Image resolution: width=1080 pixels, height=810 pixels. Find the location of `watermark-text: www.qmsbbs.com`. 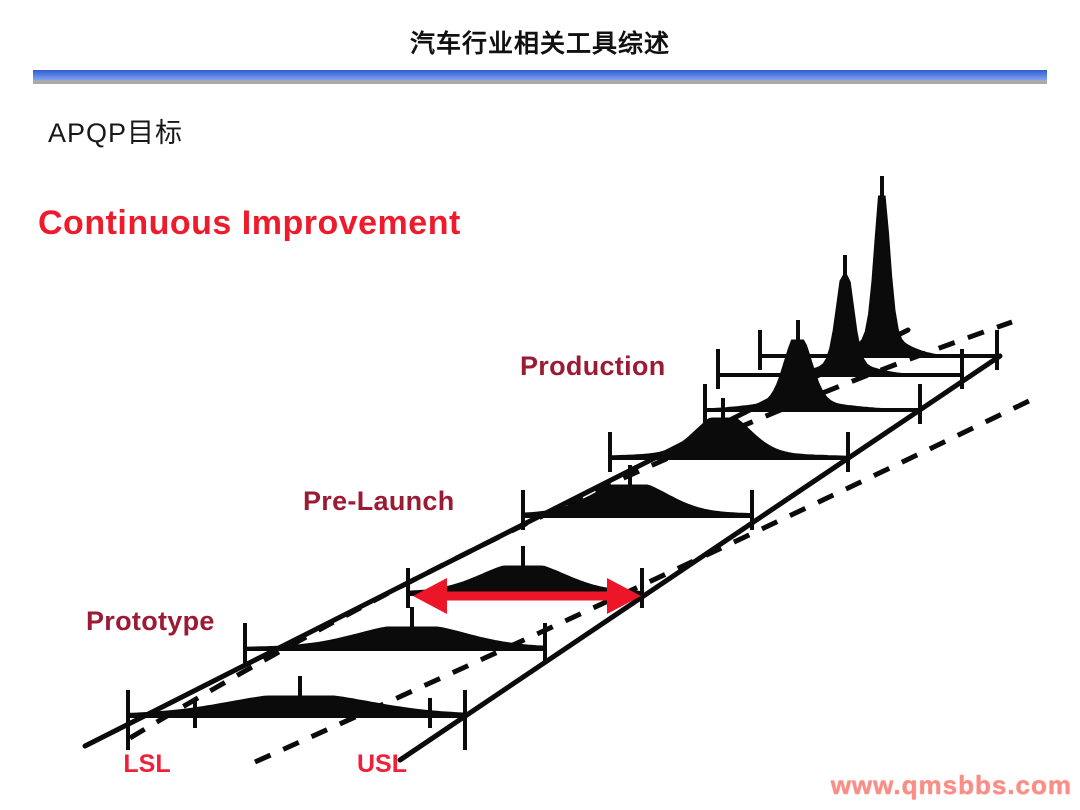

watermark-text: www.qmsbbs.com is located at coordinates (951, 785).